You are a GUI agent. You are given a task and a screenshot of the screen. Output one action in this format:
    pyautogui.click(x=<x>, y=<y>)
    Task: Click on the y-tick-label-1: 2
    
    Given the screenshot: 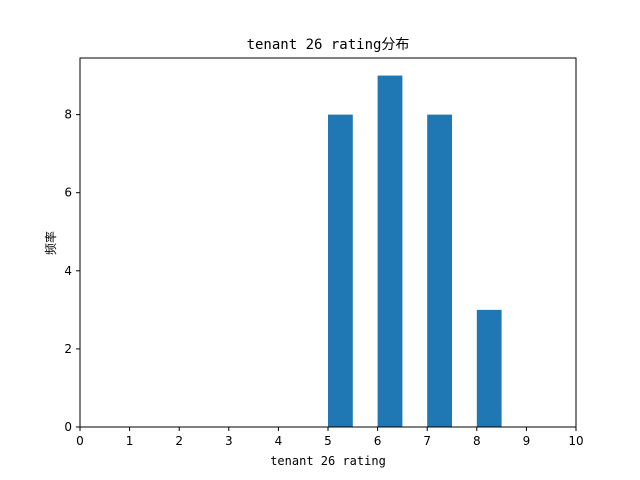 What is the action you would take?
    pyautogui.click(x=68, y=349)
    